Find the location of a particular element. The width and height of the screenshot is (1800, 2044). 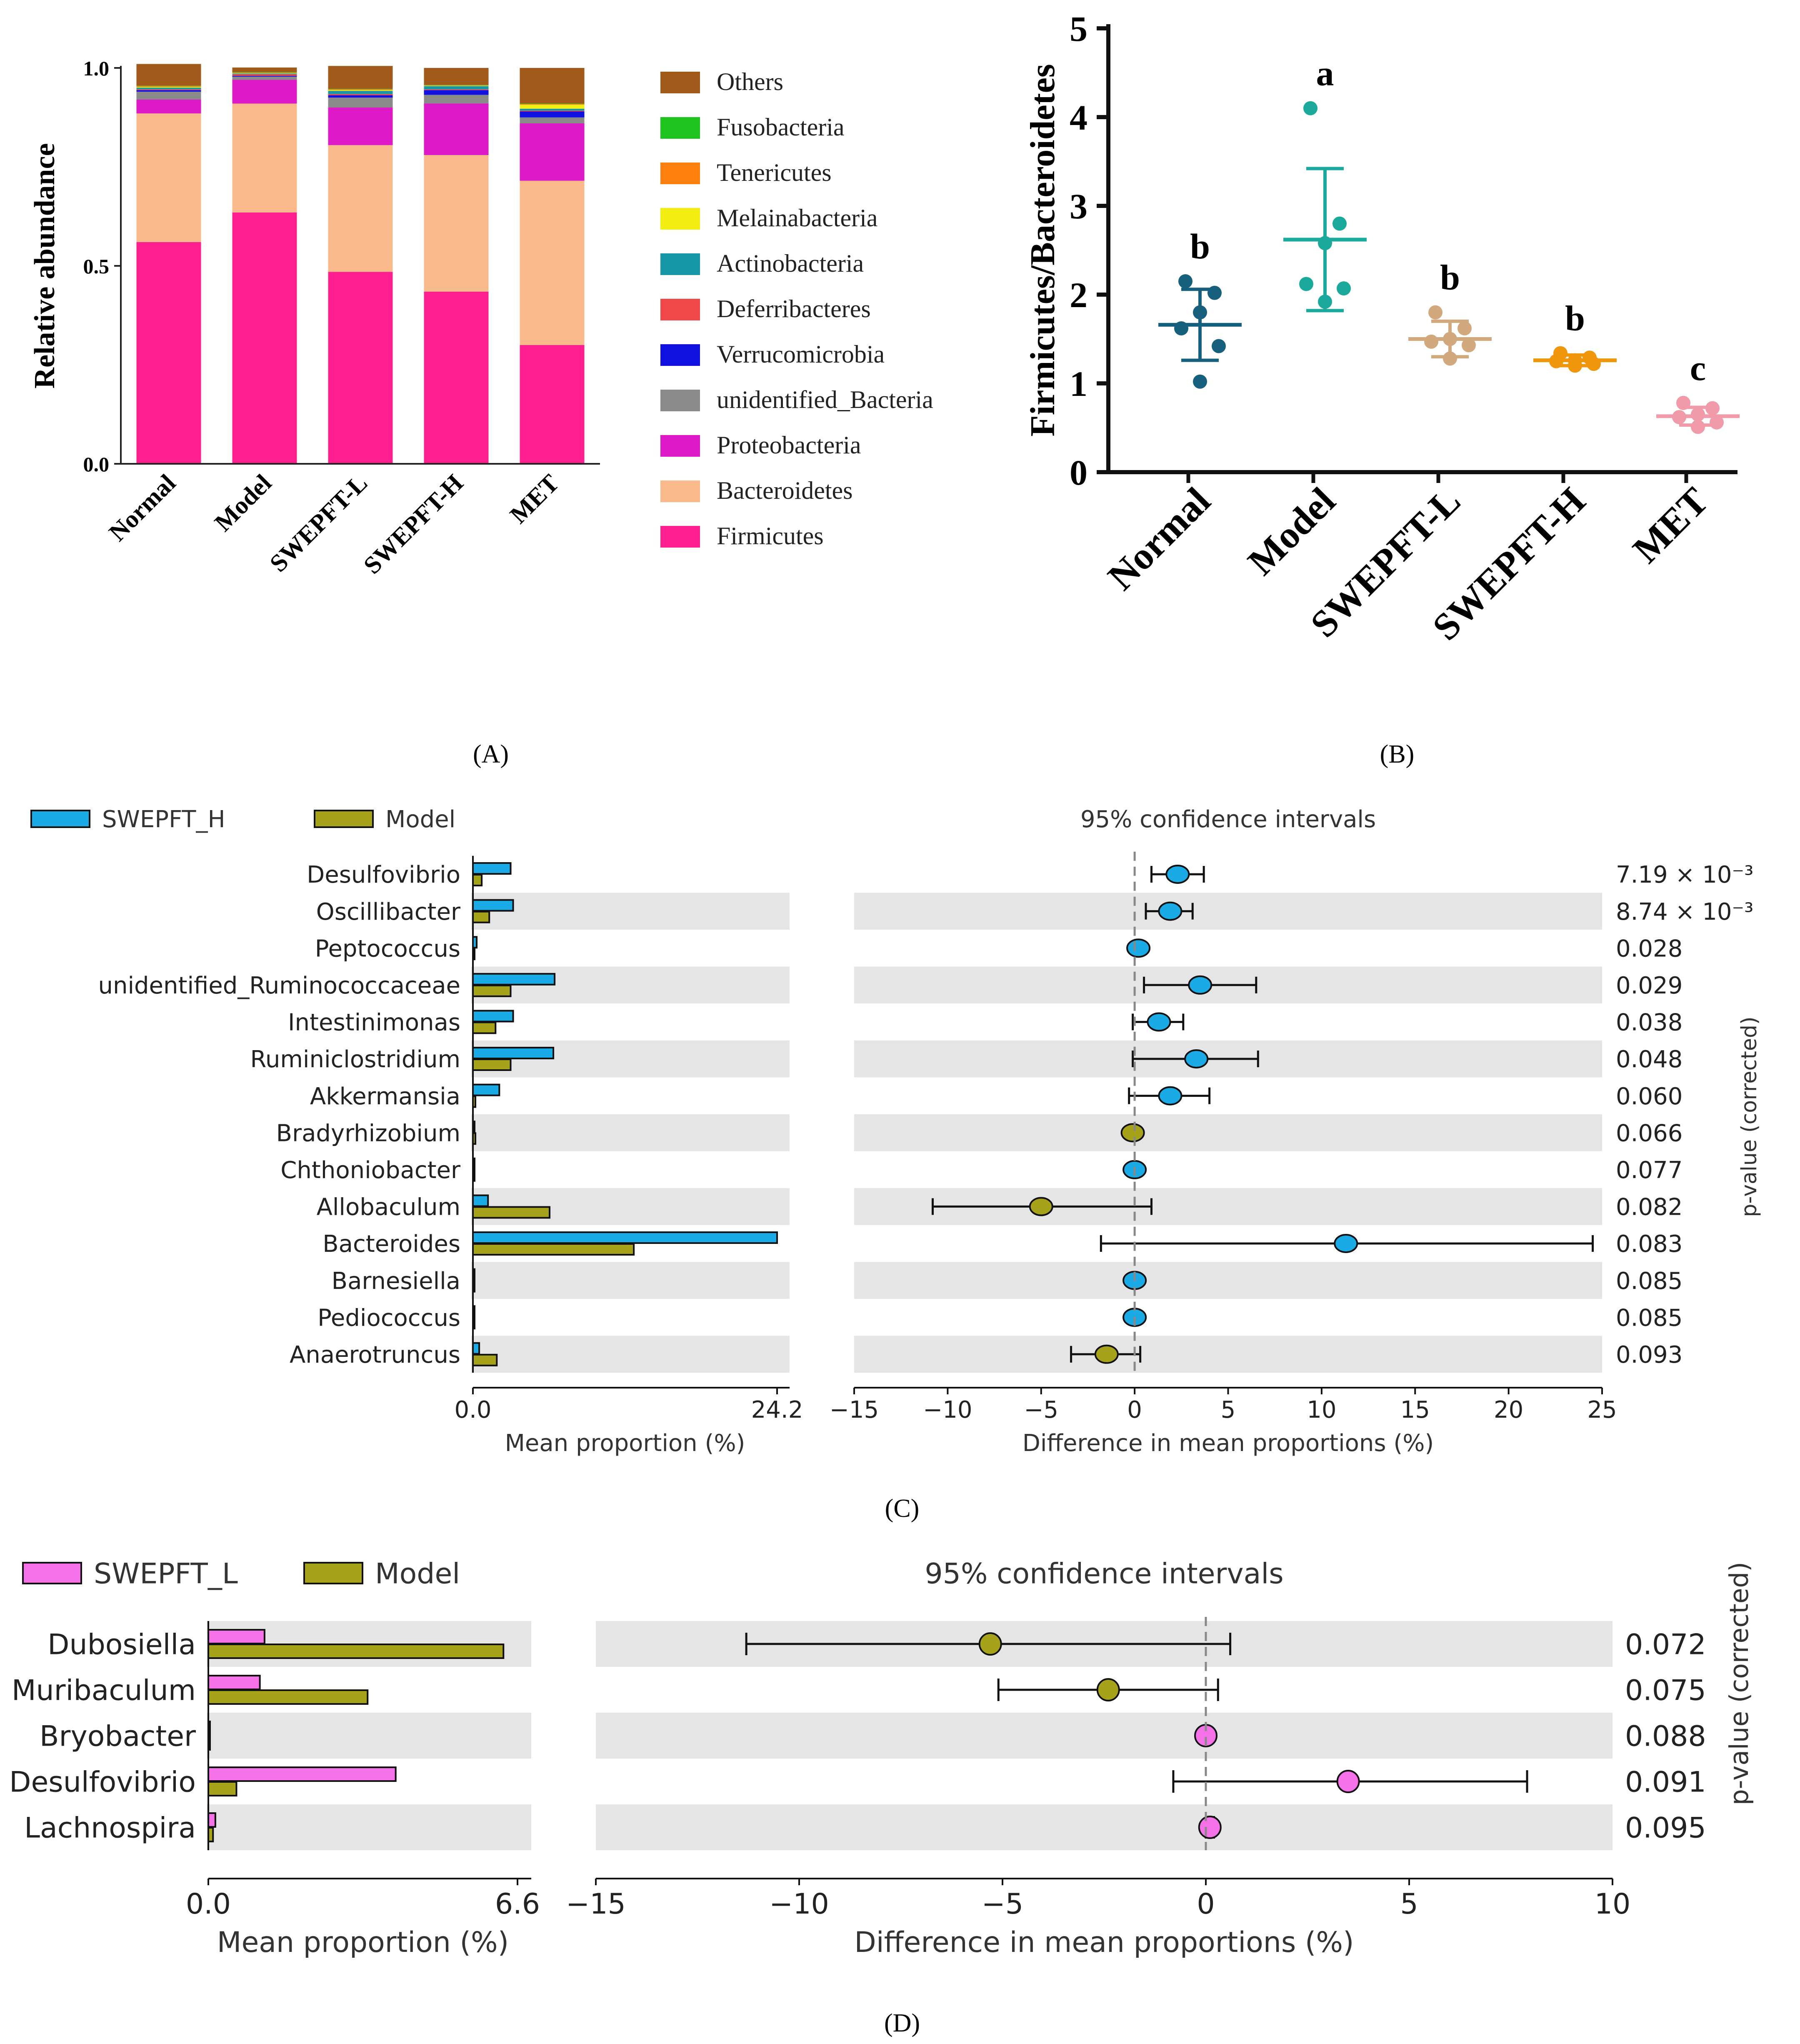

bar-segment-others-swepft-h is located at coordinates (456, 76).